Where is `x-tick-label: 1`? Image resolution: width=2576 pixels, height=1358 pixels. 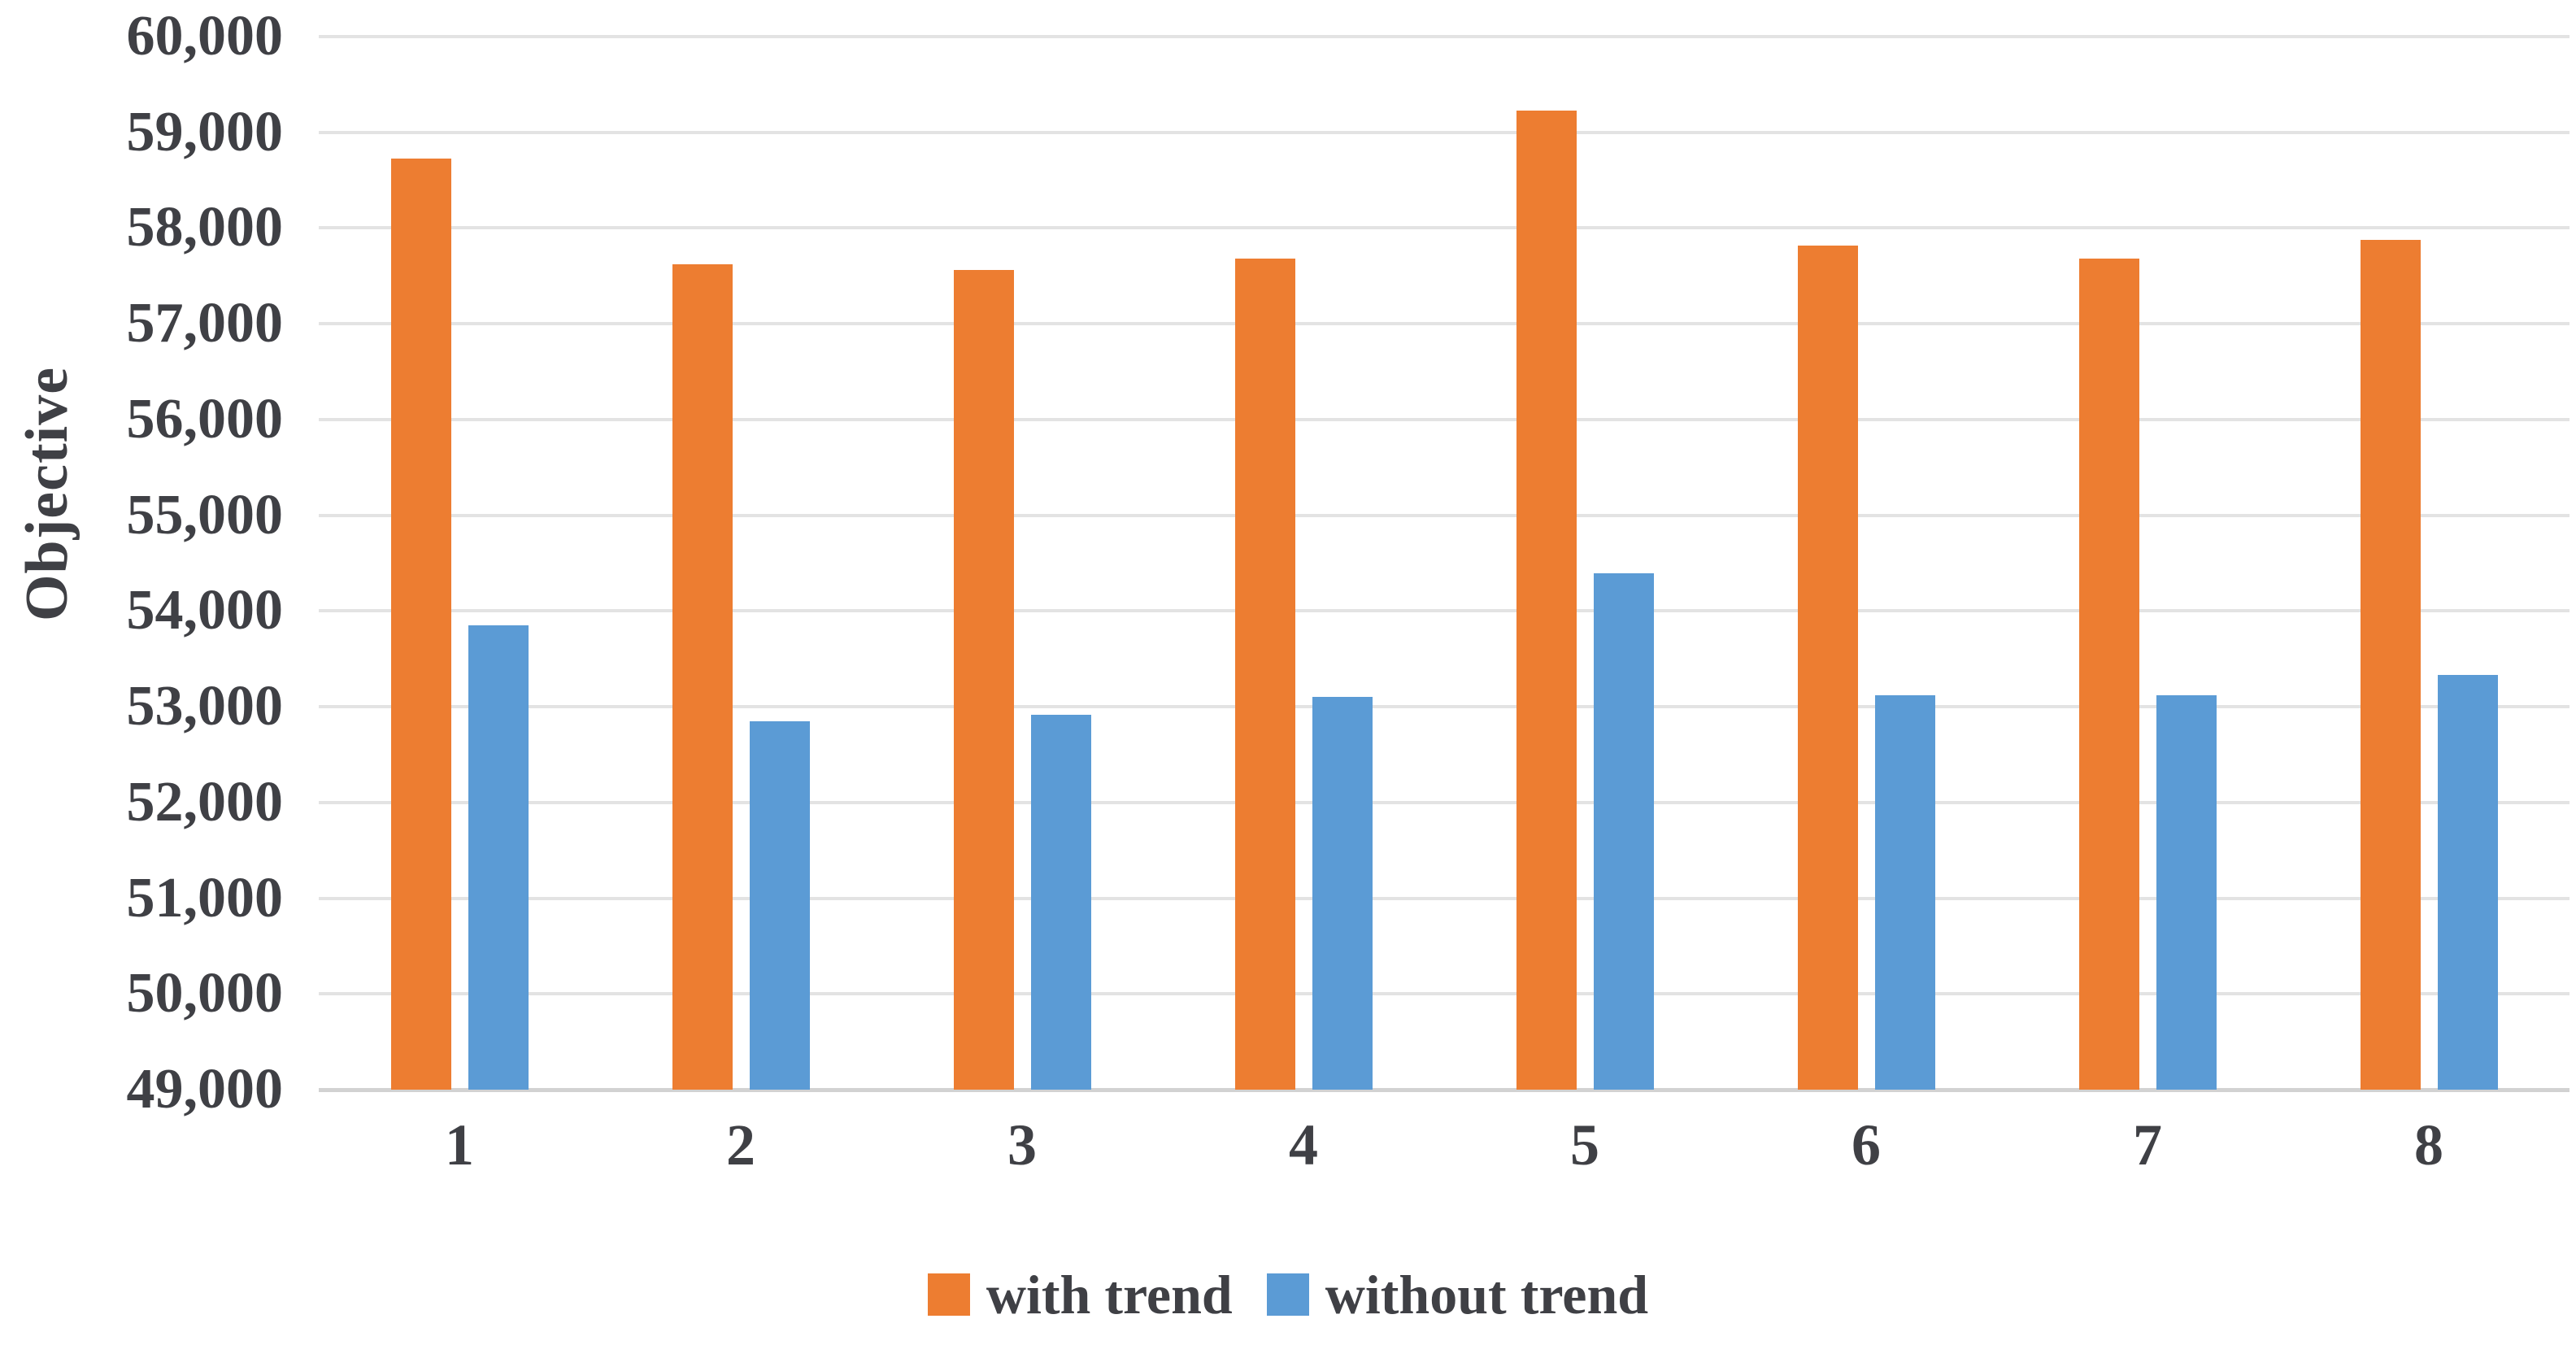 x-tick-label: 1 is located at coordinates (460, 1144).